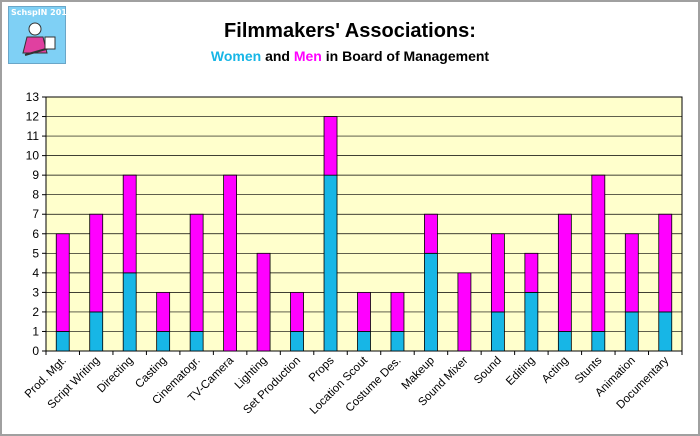 This screenshot has height=436, width=700. What do you see at coordinates (33, 156) in the screenshot?
I see `y-tick-label: 10` at bounding box center [33, 156].